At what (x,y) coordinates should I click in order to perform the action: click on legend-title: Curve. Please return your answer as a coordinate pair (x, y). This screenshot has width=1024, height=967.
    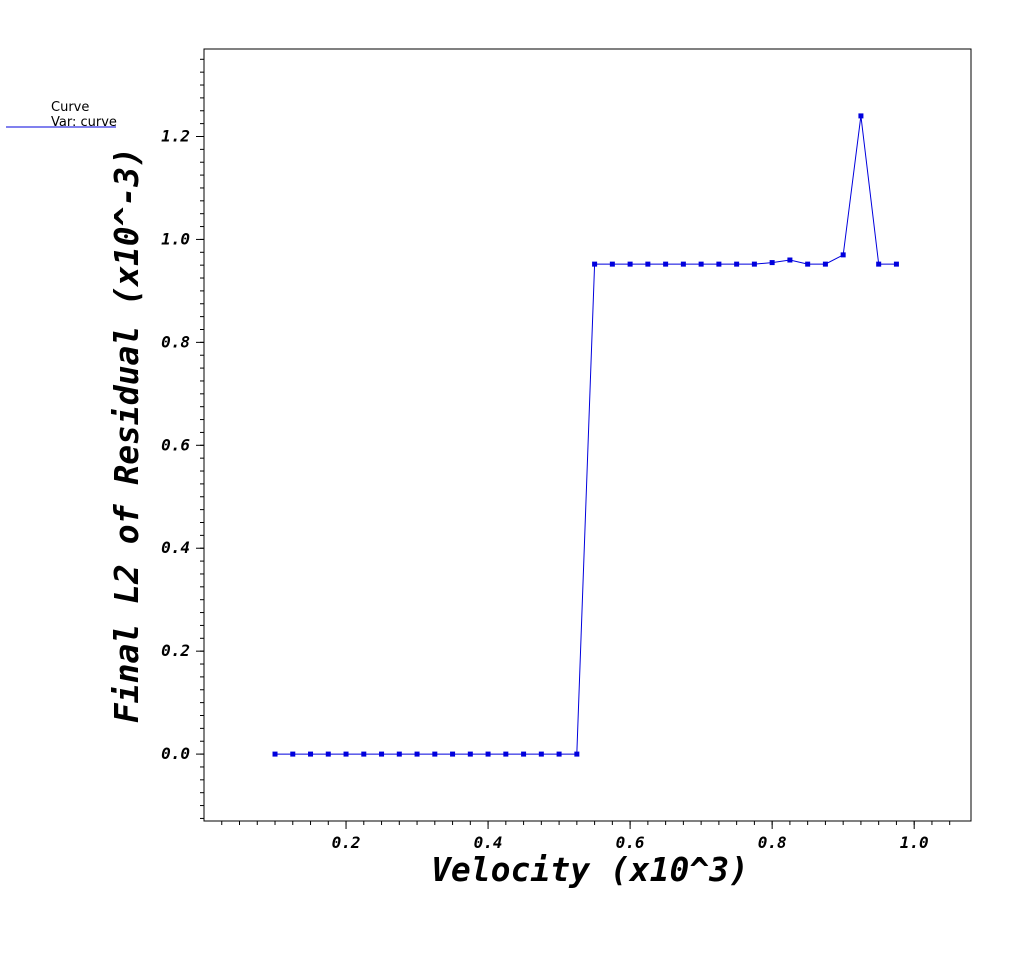
    Looking at the image, I should click on (70, 107).